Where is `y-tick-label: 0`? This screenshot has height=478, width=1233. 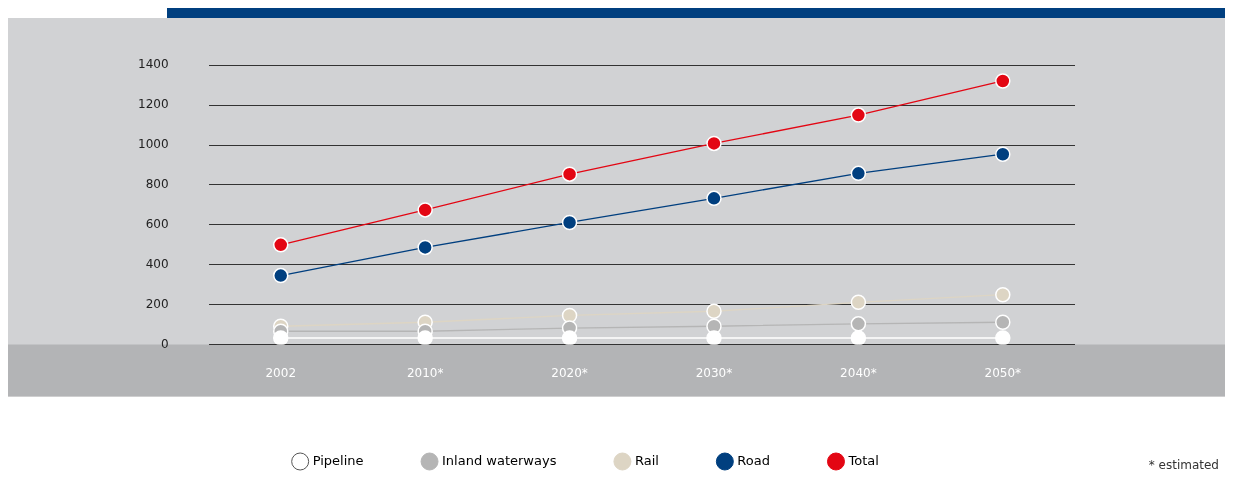 y-tick-label: 0 is located at coordinates (164, 343).